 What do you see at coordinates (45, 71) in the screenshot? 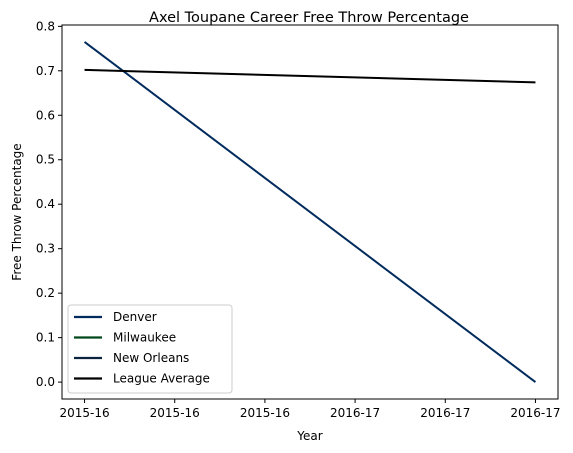
I see `y-tick-label: 0.7` at bounding box center [45, 71].